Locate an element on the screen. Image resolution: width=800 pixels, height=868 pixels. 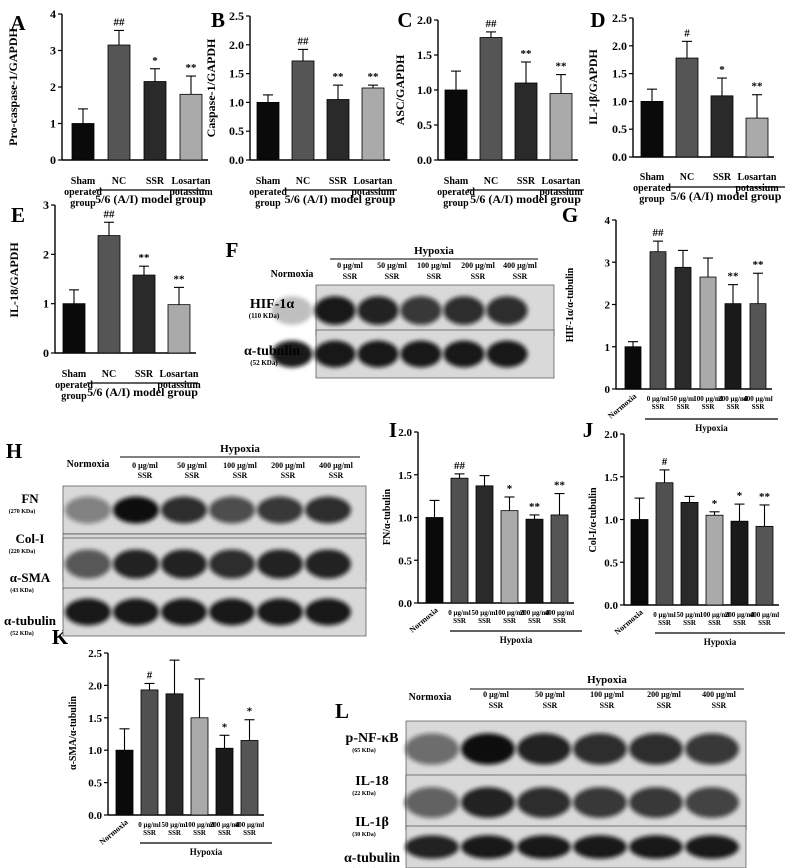
significance-mark: # is located at coordinates (150, 675).